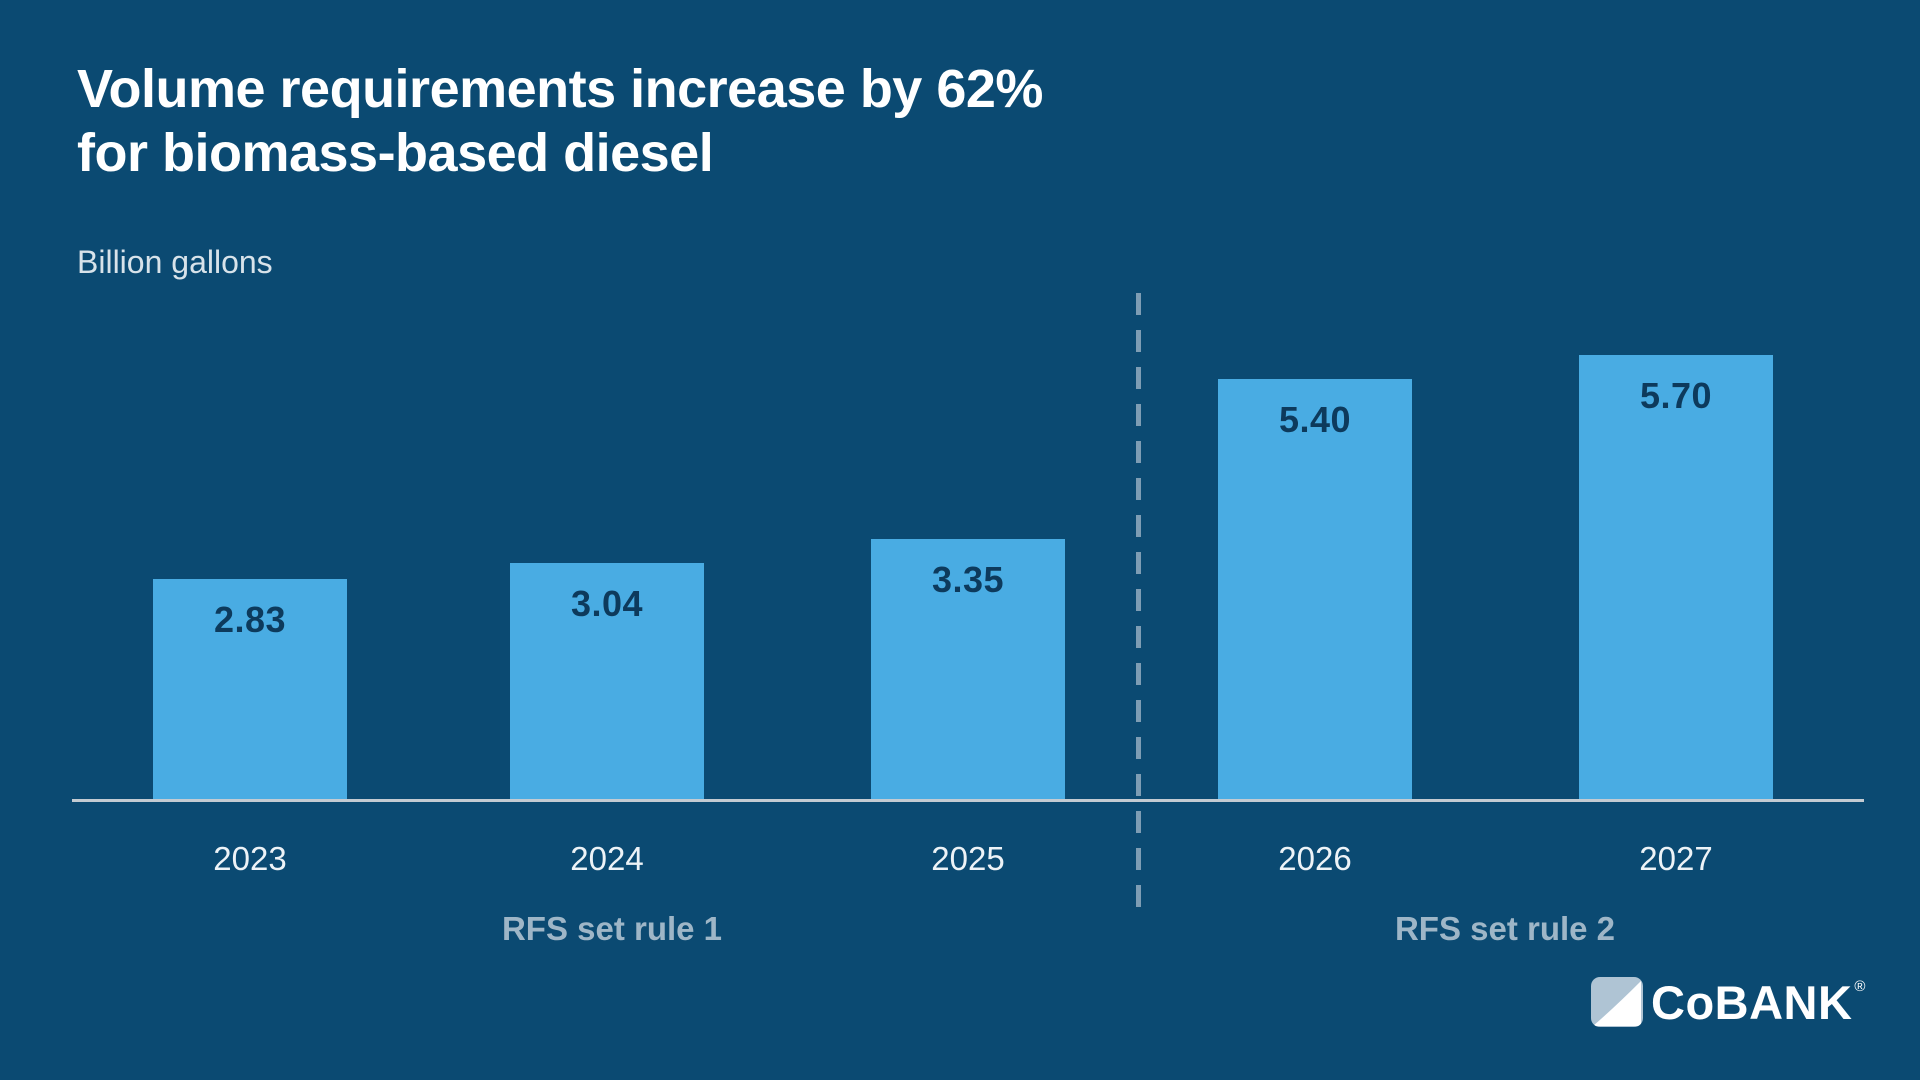 This screenshot has width=1920, height=1080. I want to click on x-axis-label-2023: 2023, so click(250, 858).